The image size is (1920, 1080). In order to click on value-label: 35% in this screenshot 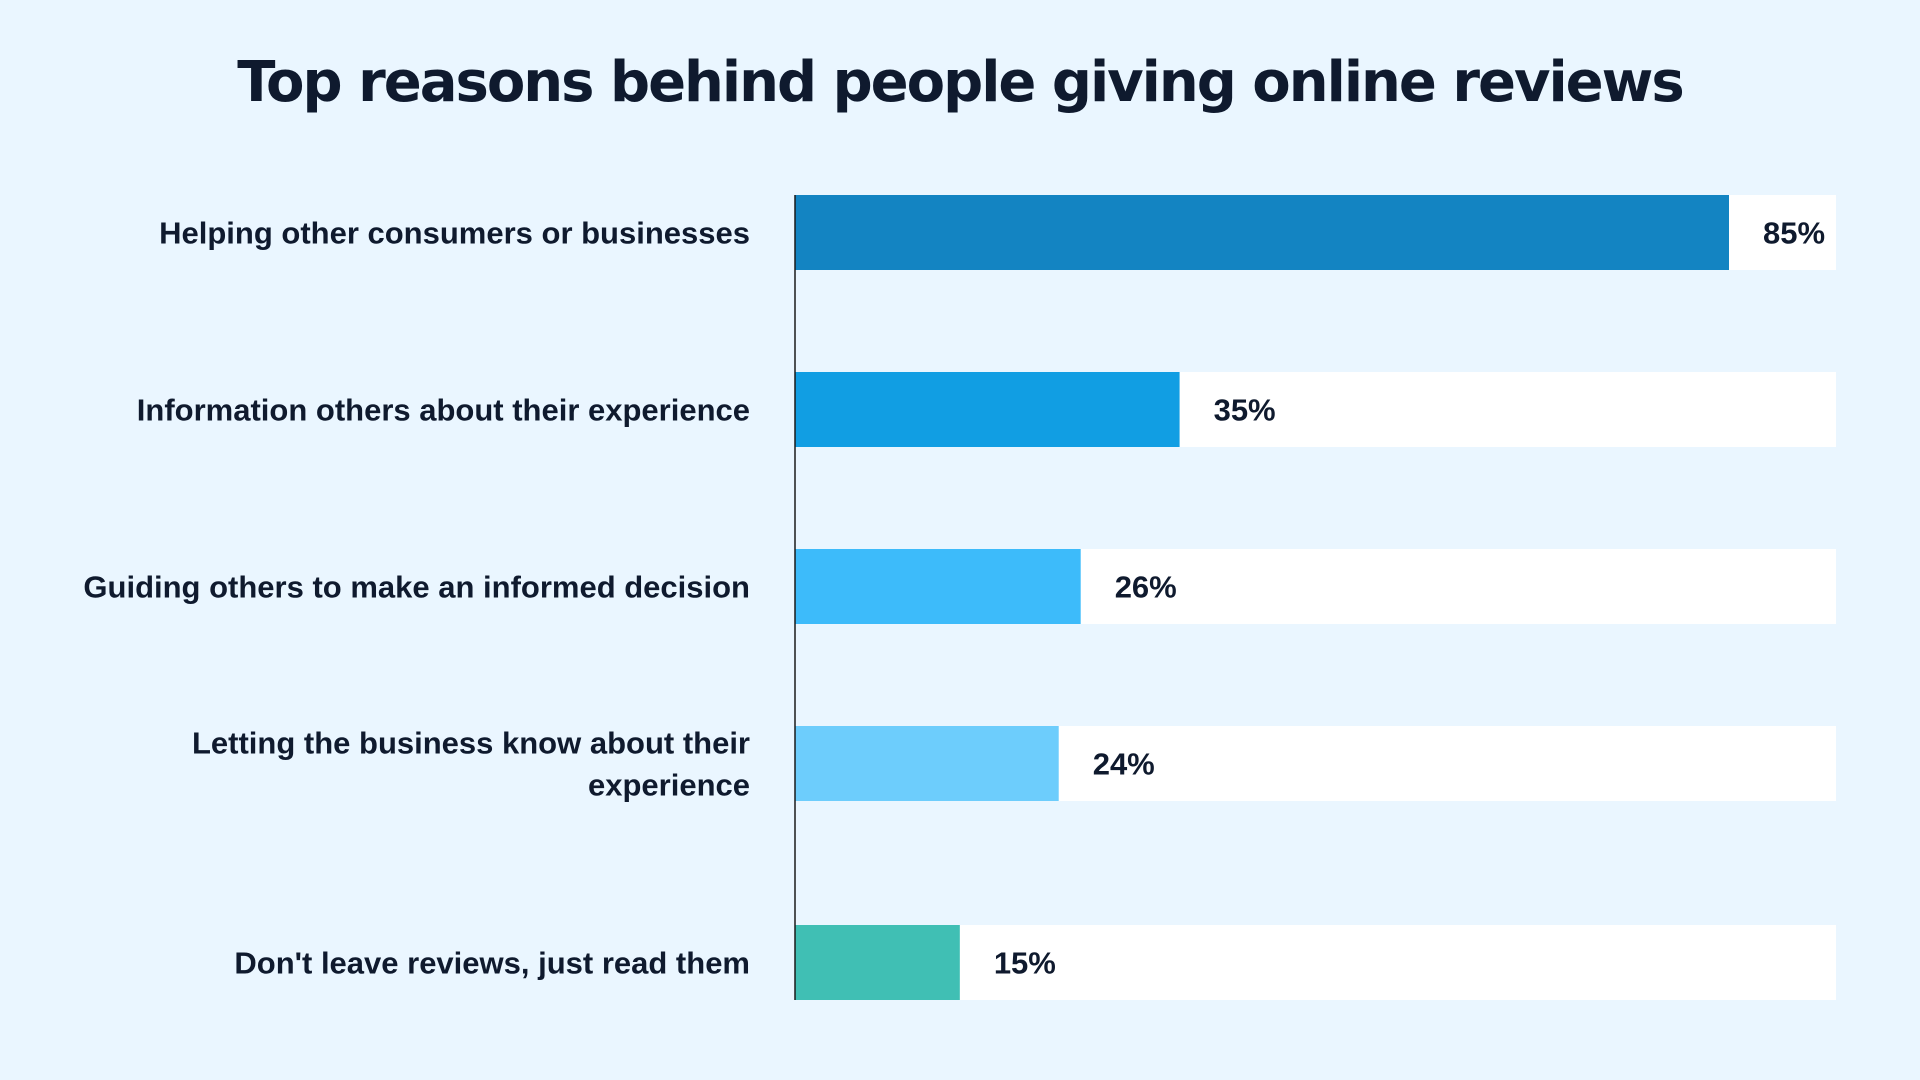, I will do `click(1245, 410)`.